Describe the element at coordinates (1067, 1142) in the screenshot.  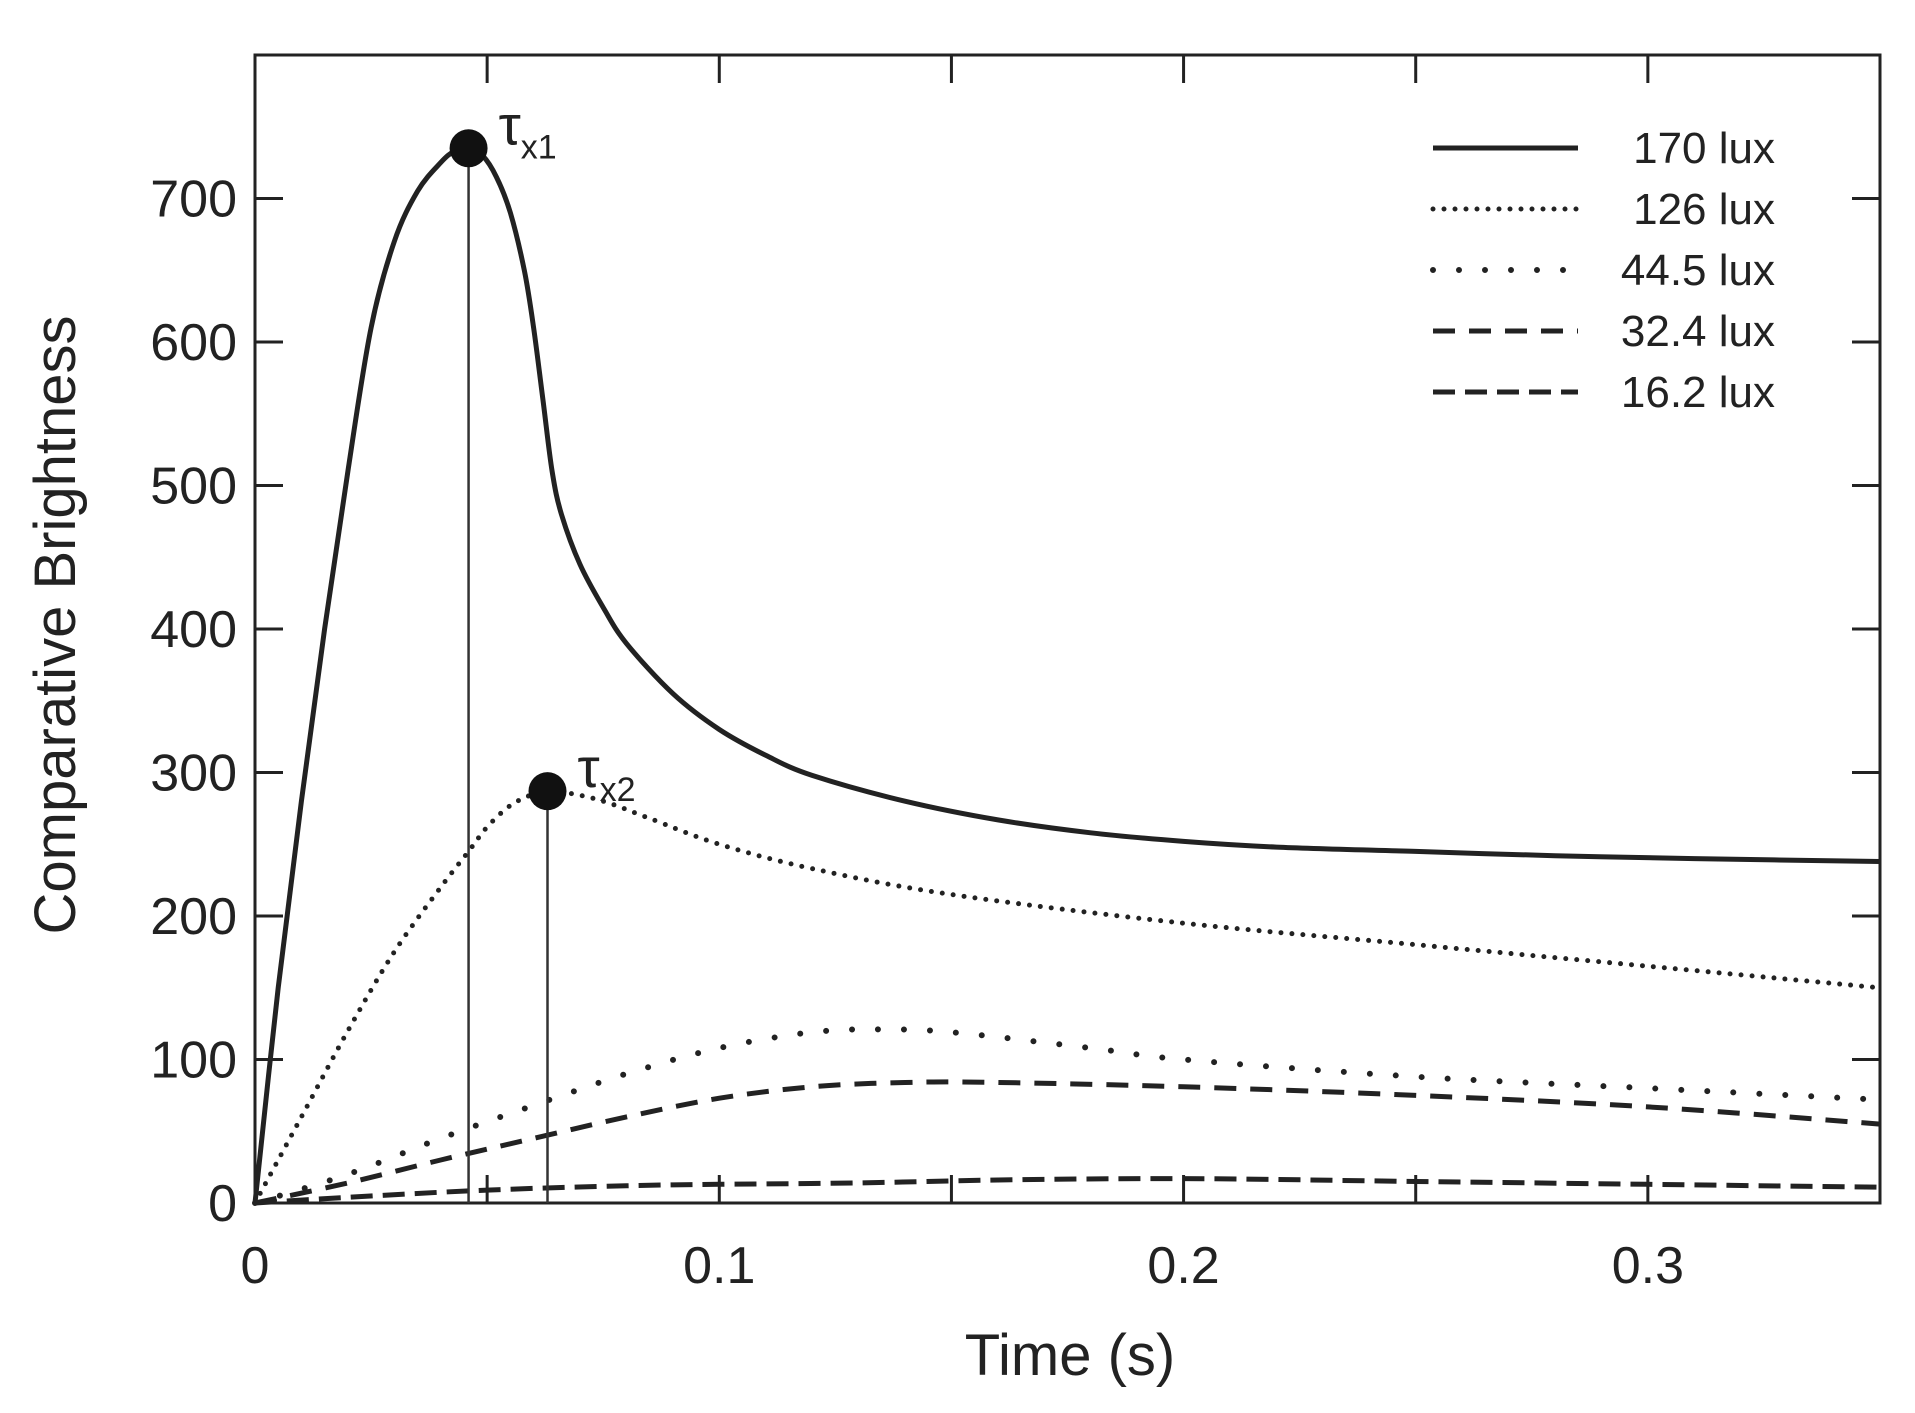
I see `series-line-32-4-lux` at that location.